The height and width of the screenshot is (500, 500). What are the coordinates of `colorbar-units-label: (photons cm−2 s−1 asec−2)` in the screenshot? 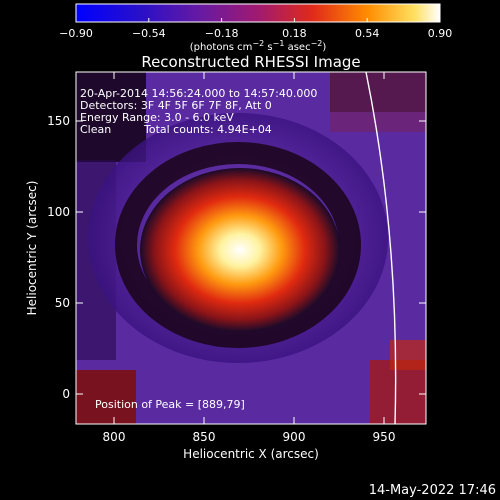 It's located at (258, 46).